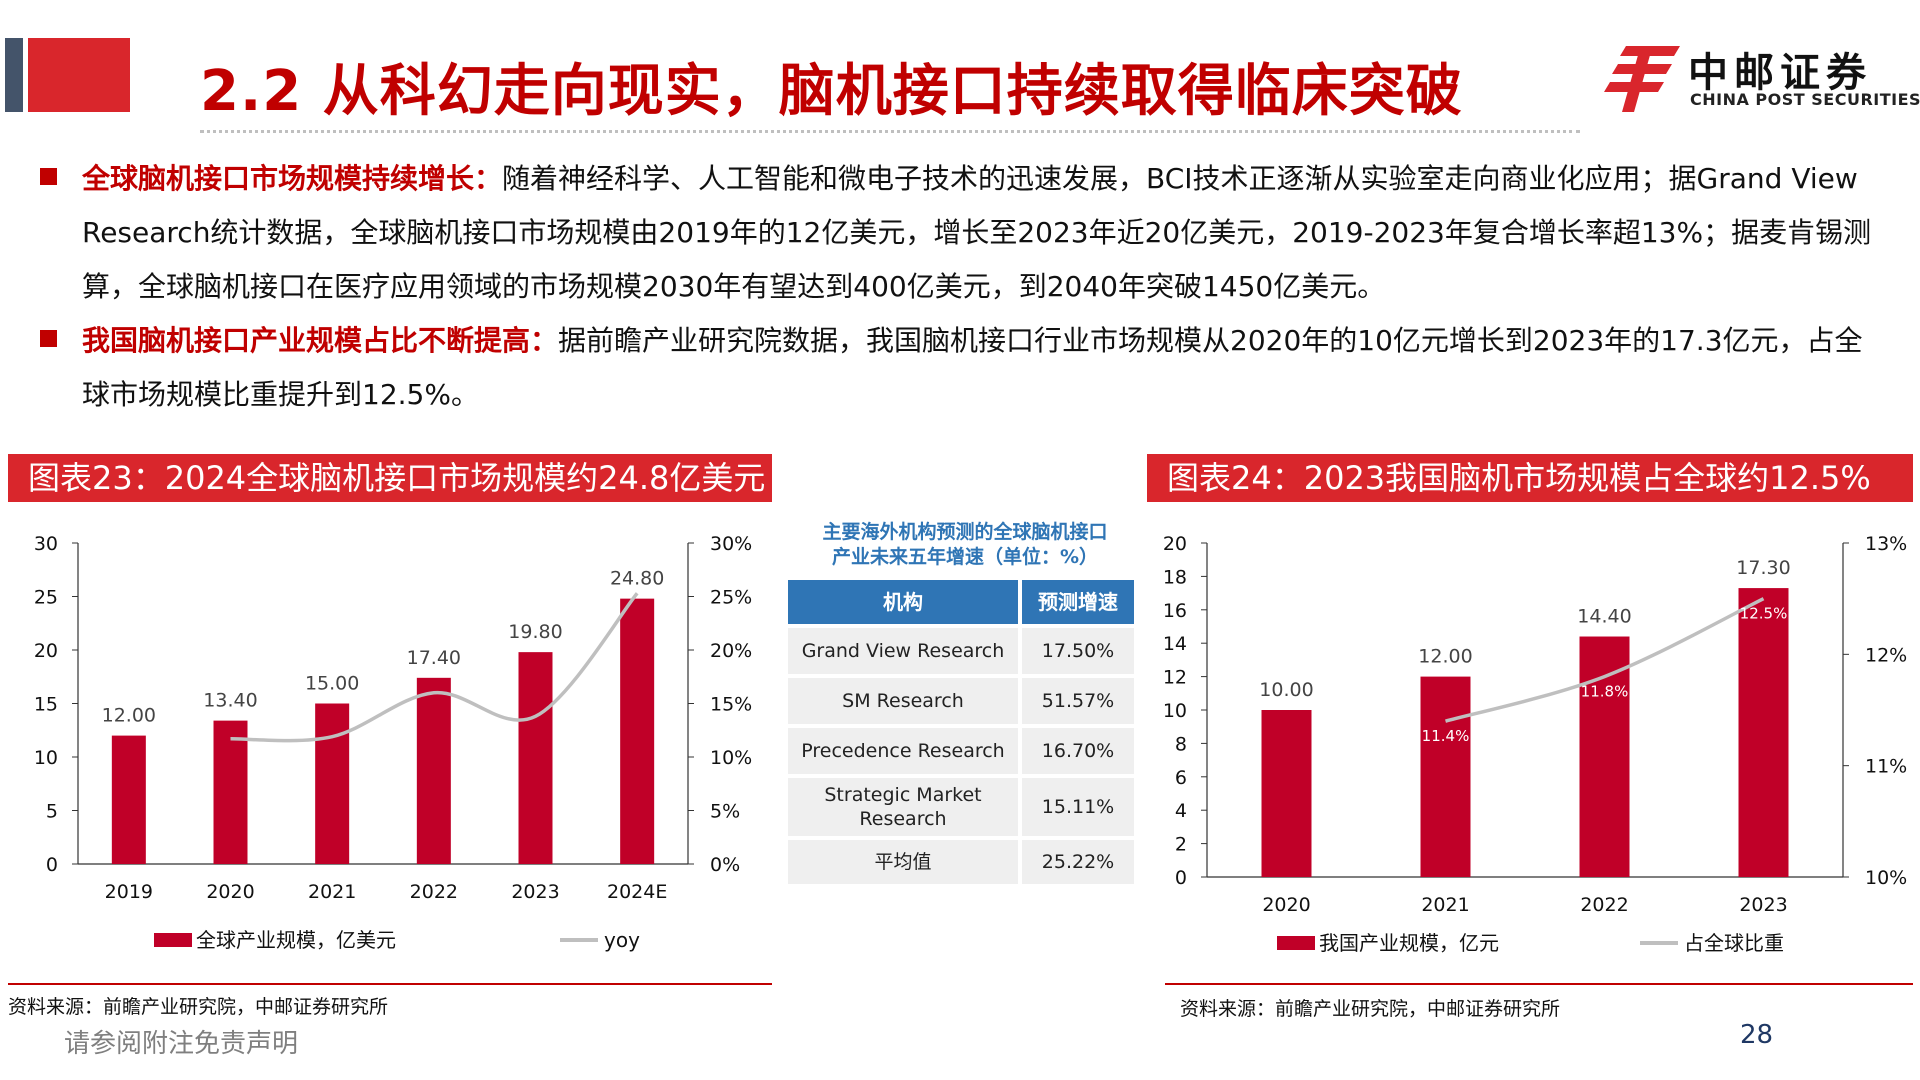 The image size is (1920, 1080). What do you see at coordinates (1078, 701) in the screenshot?
I see `table-cell-rate: 51.57%` at bounding box center [1078, 701].